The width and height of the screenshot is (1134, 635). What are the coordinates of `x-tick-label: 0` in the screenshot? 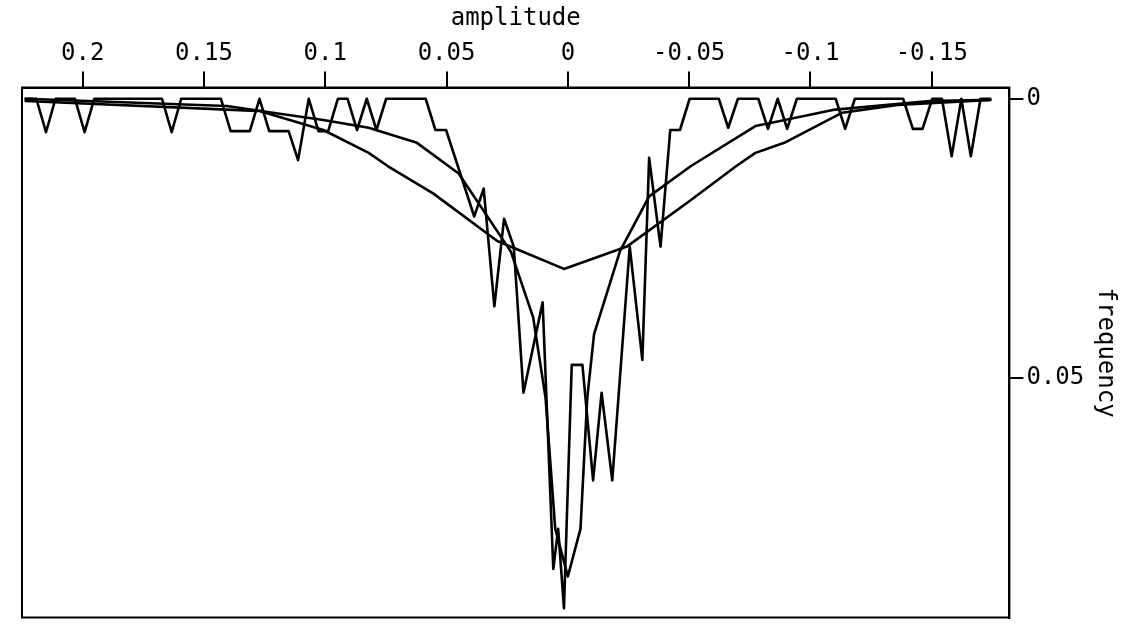 It's located at (568, 52).